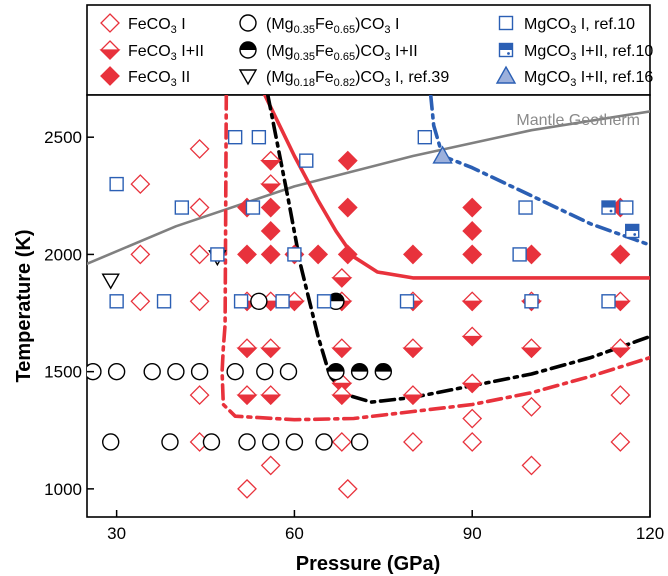  I want to click on legend-label-part: (Mg, so click(280, 24).